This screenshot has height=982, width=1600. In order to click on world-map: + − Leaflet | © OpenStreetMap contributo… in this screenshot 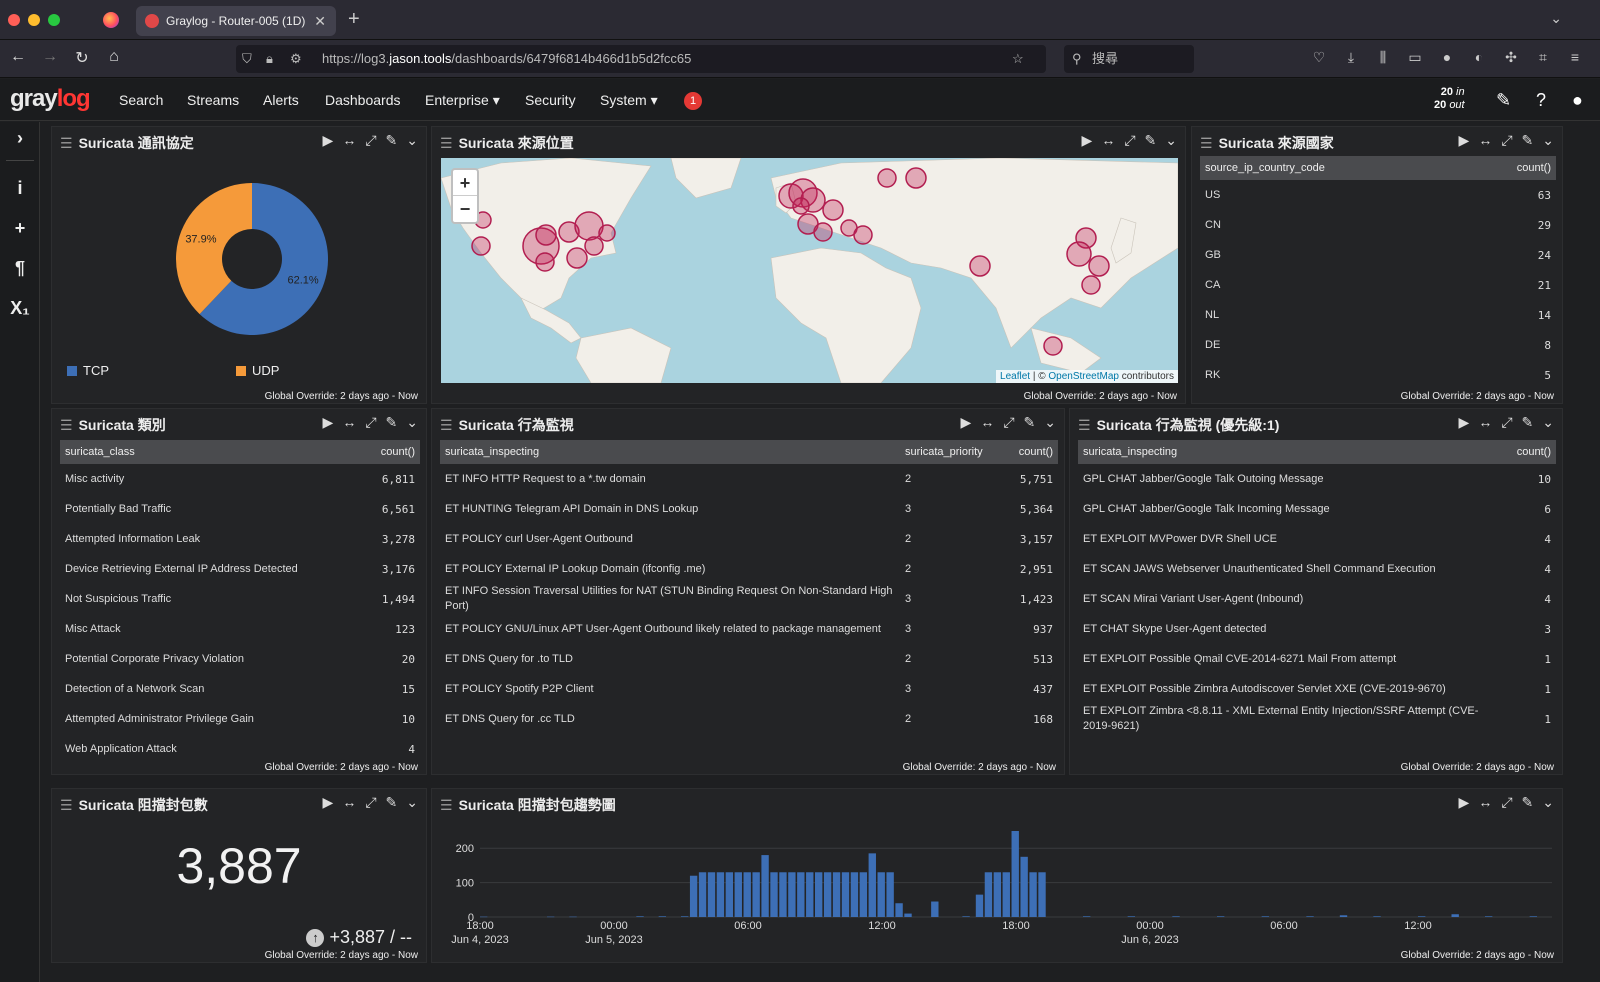, I will do `click(809, 270)`.